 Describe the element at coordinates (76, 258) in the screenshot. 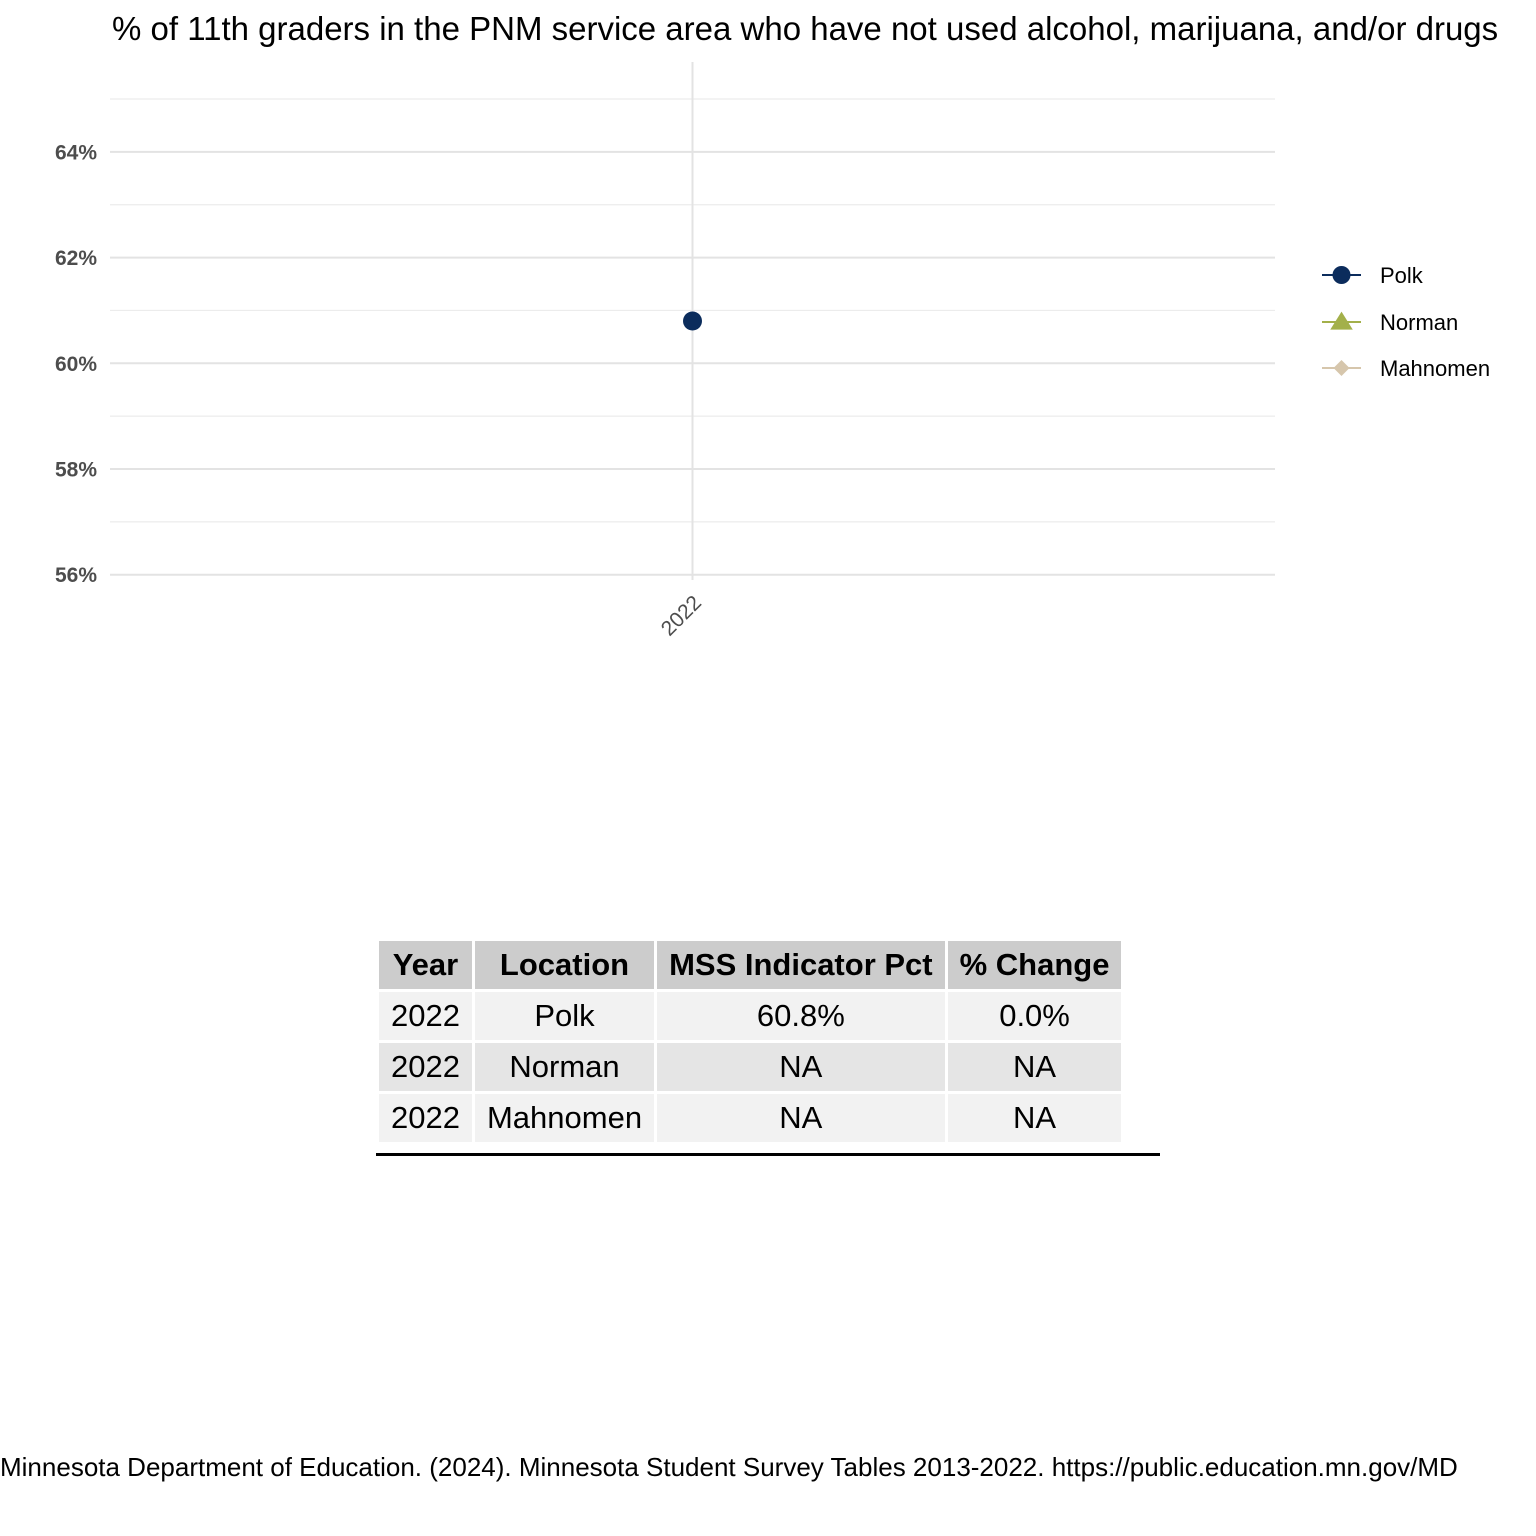

I see `y-tick-label: 62%` at that location.